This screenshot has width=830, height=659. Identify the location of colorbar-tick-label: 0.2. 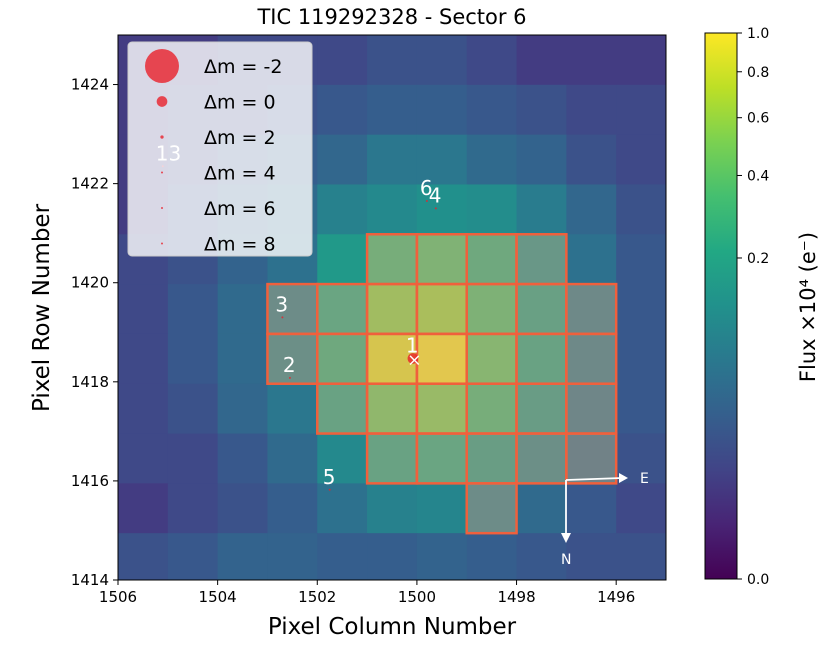
(758, 259).